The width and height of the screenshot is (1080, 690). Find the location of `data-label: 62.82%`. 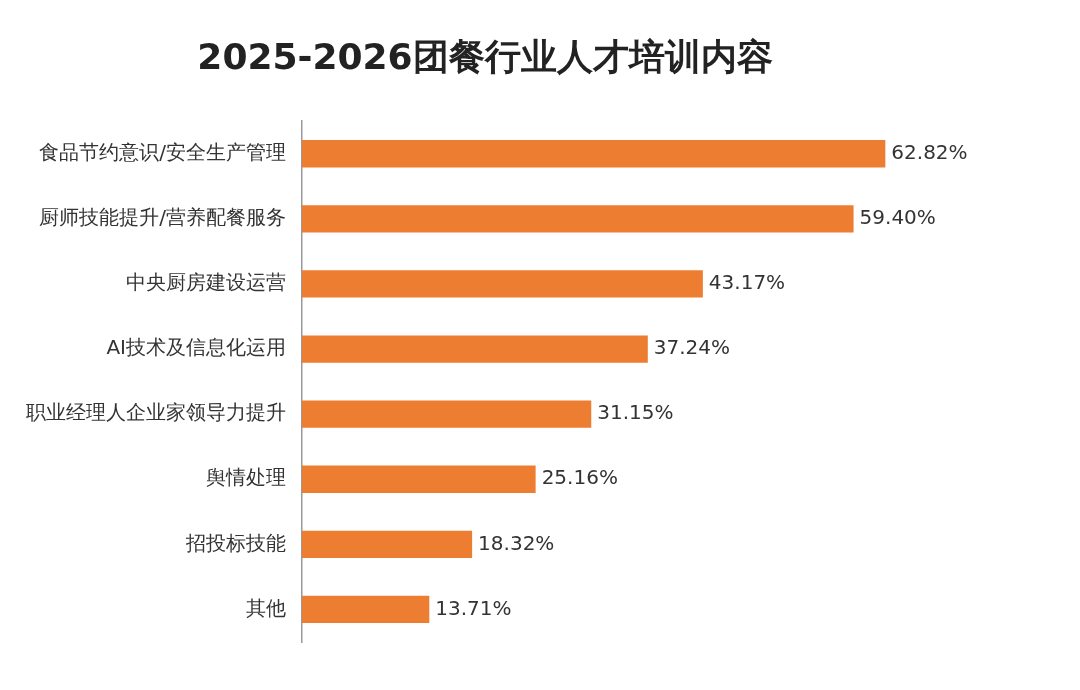

data-label: 62.82% is located at coordinates (929, 151).